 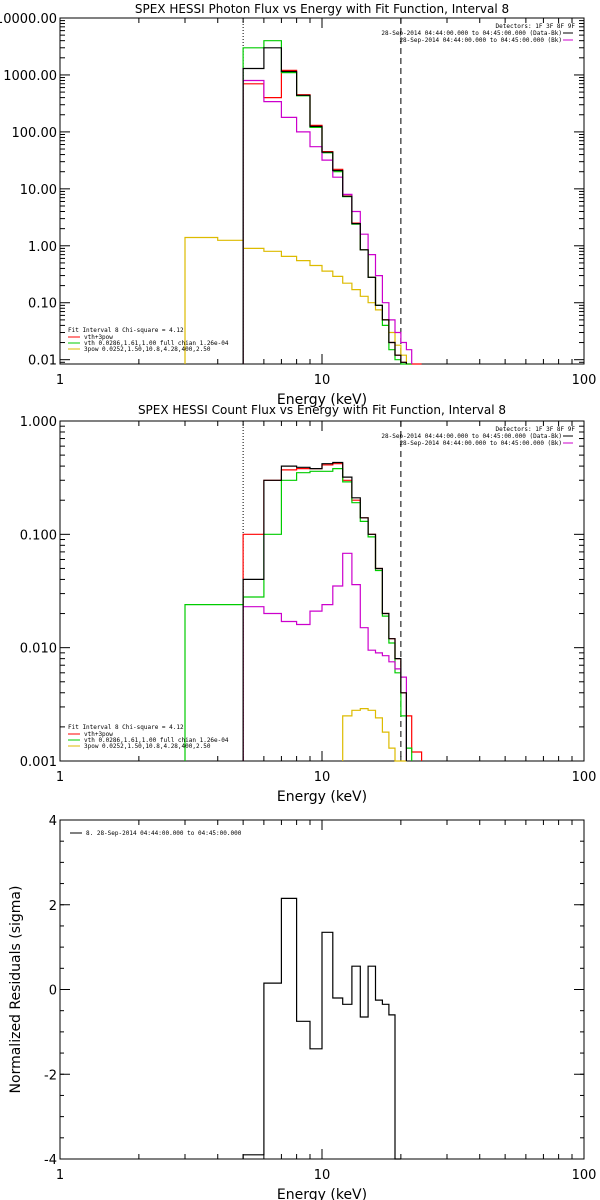 I want to click on y-tick-label: 1.00, so click(x=42, y=247).